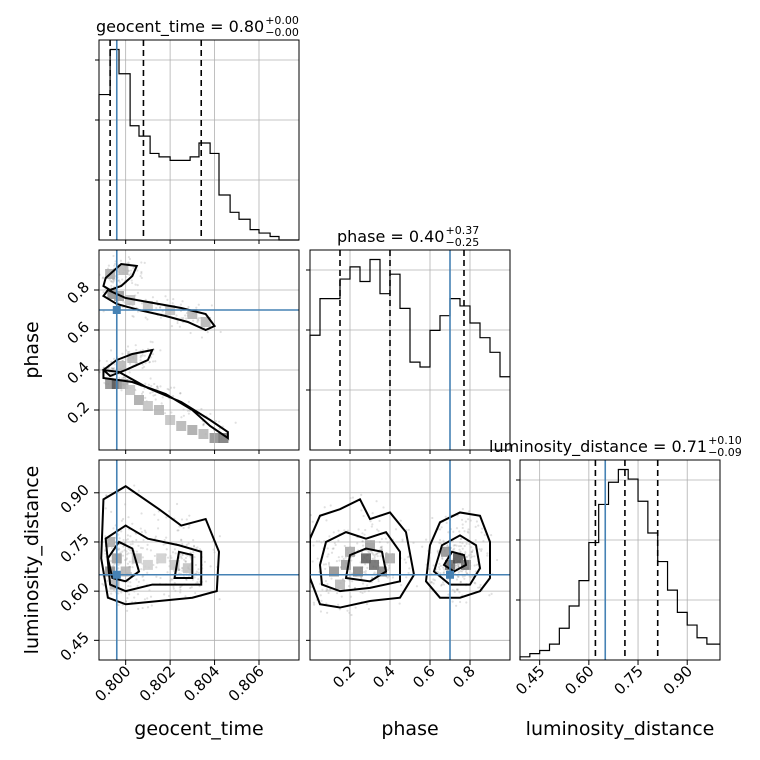 This screenshot has width=760, height=760. Describe the element at coordinates (725, 452) in the screenshot. I see `title-minus-error: −0.09` at that location.